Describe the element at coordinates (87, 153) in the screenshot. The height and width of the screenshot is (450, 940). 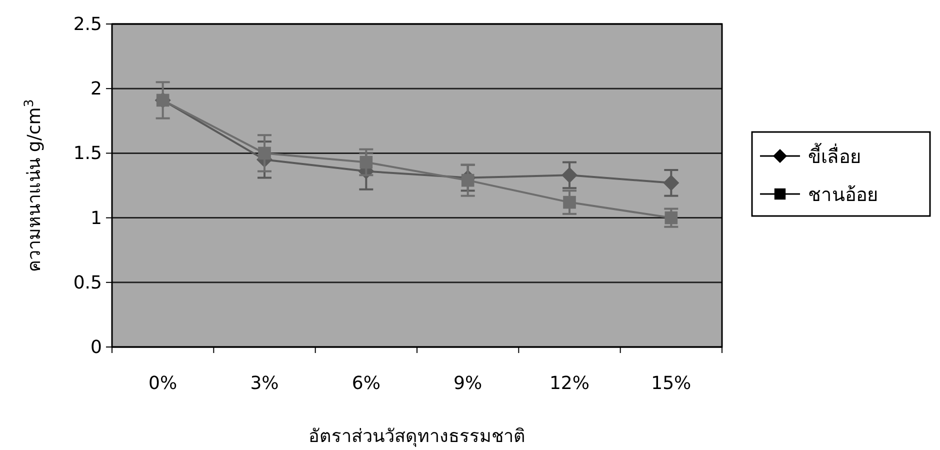
I see `y-tick-label: 1.5` at that location.